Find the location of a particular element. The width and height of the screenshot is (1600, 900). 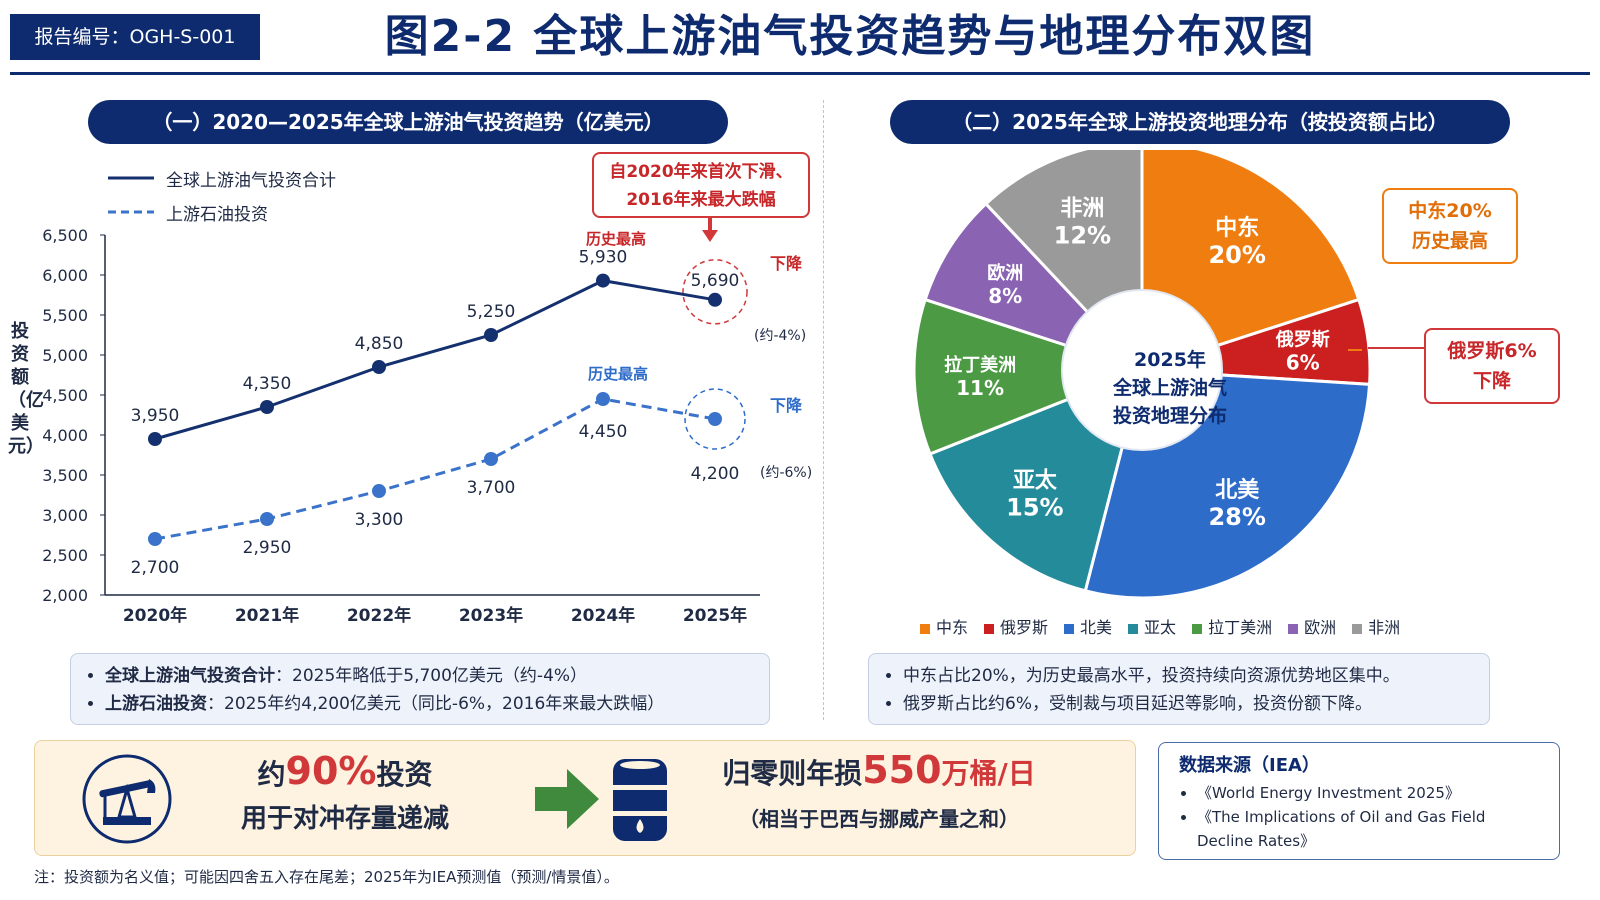

x-tick-label: 2022年 is located at coordinates (379, 615).